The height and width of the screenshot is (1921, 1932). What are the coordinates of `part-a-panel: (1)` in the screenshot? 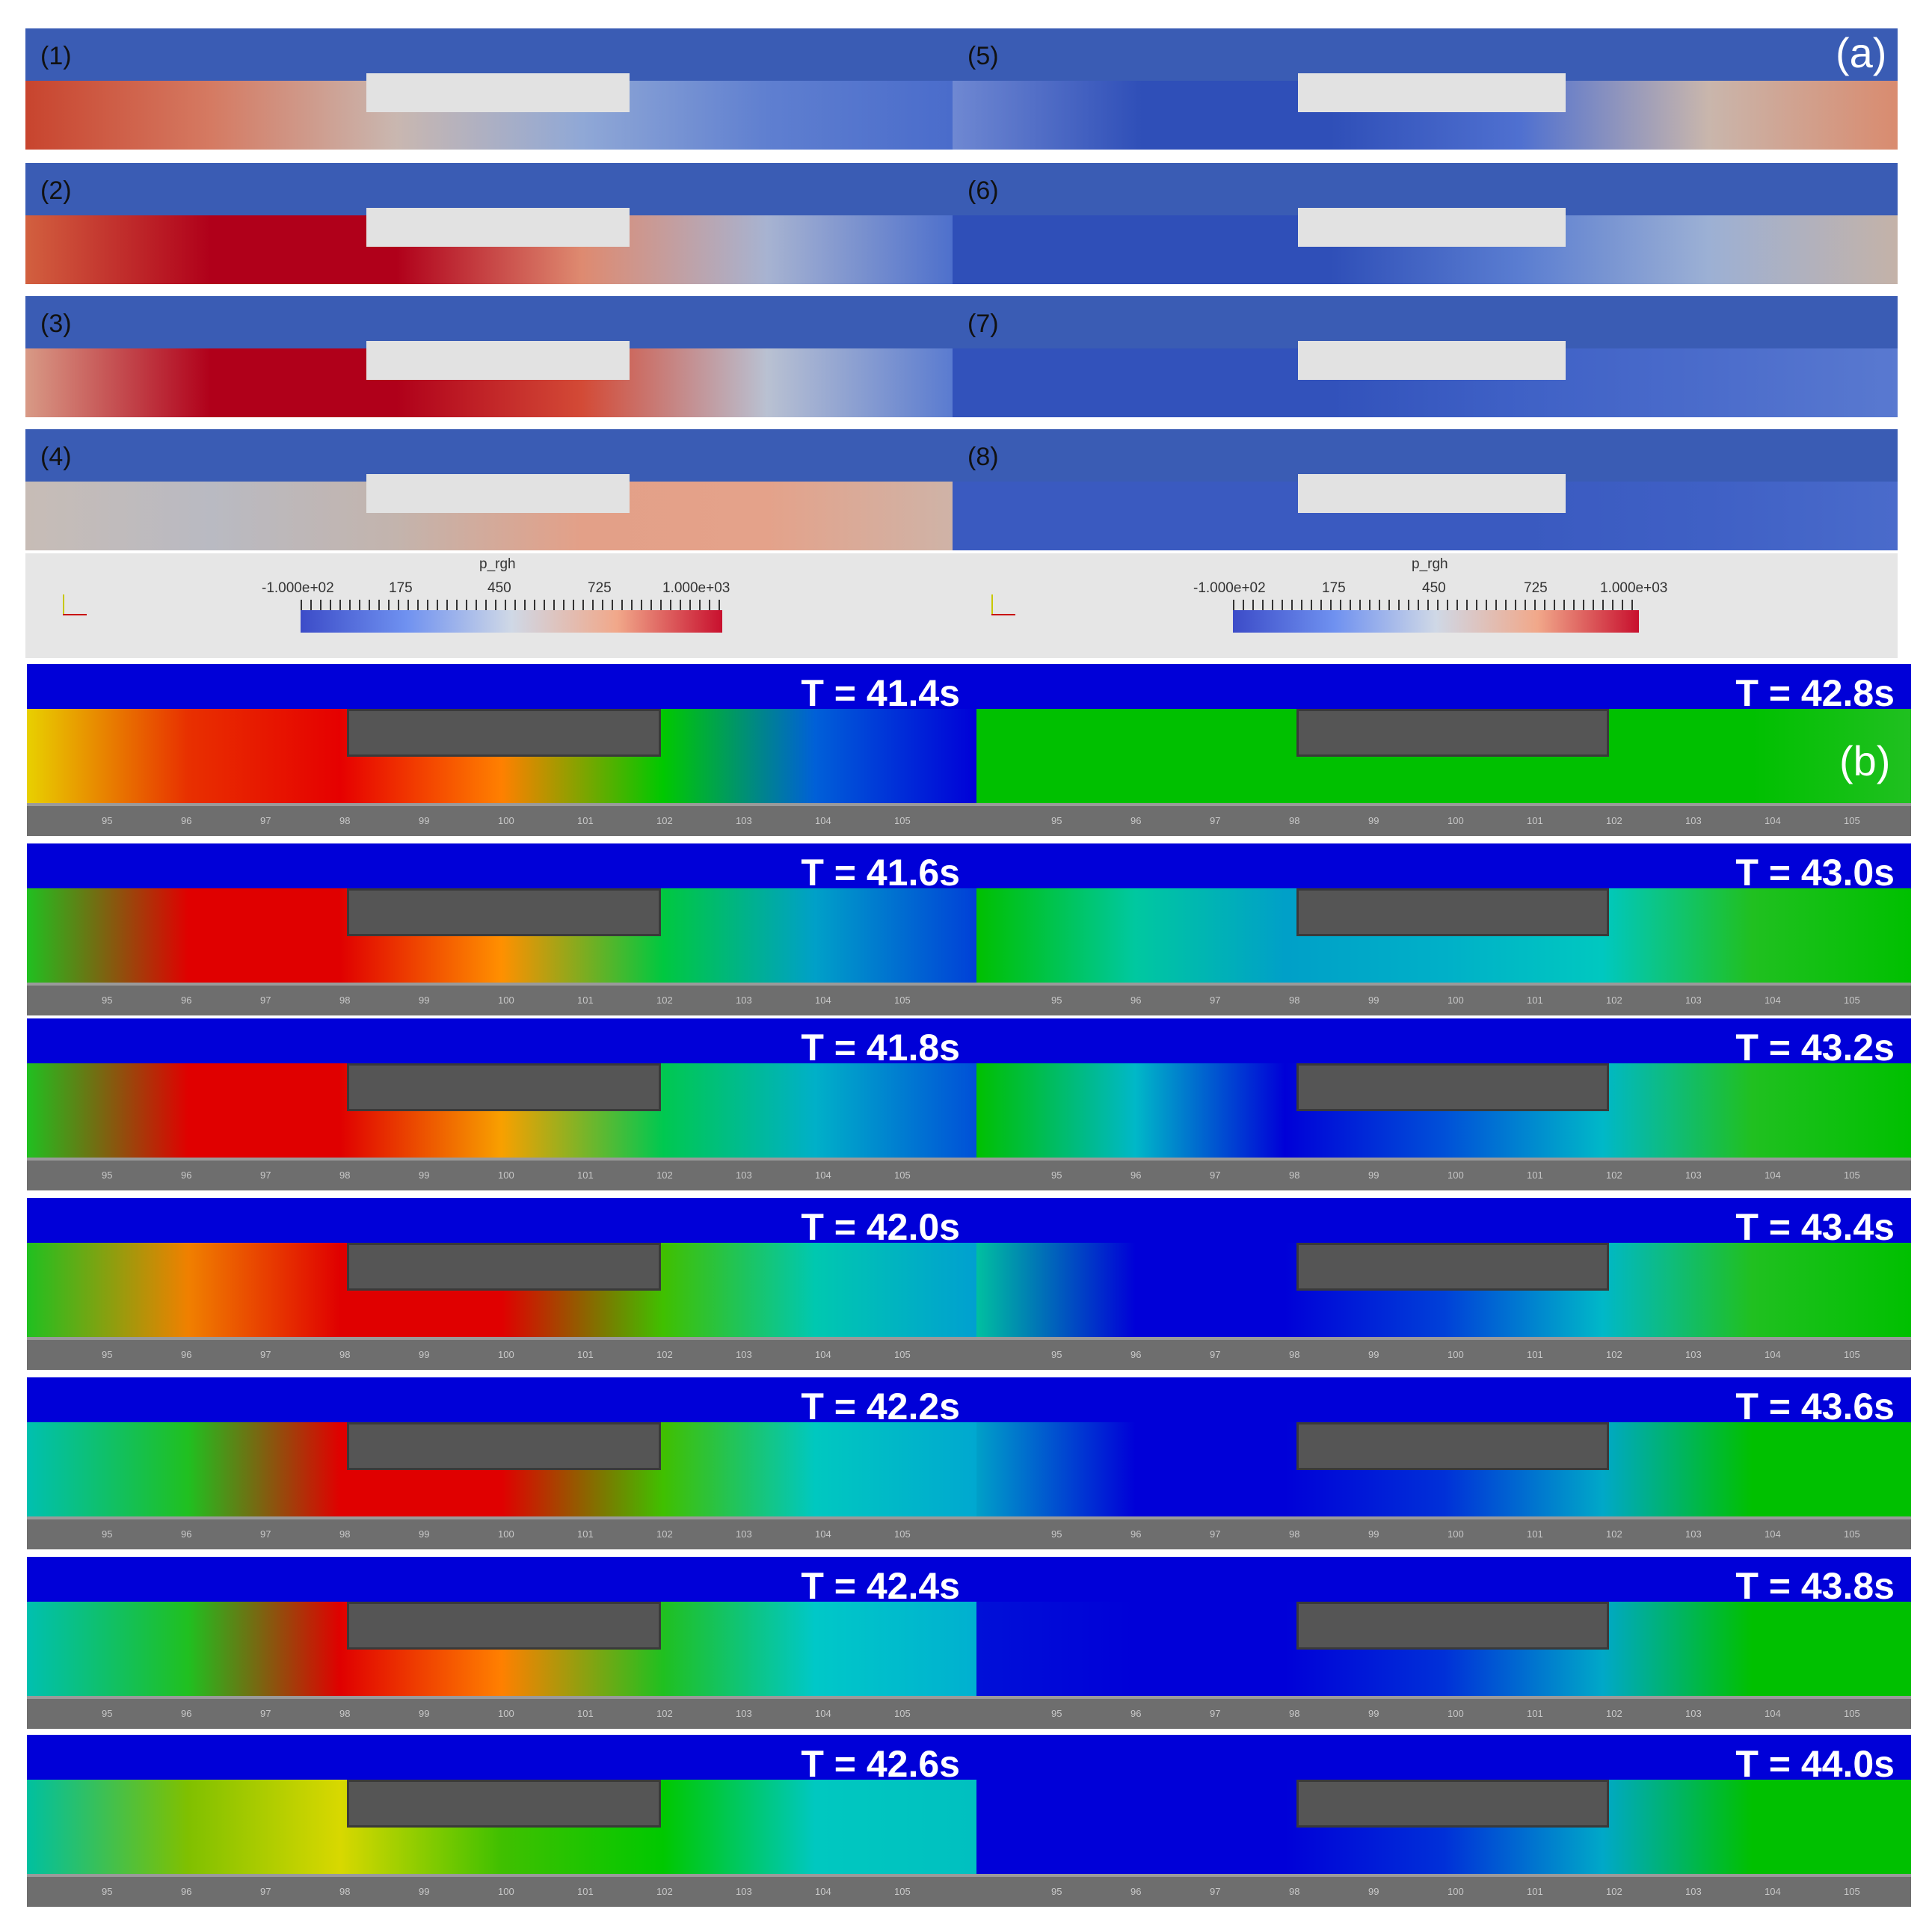 It's located at (489, 89).